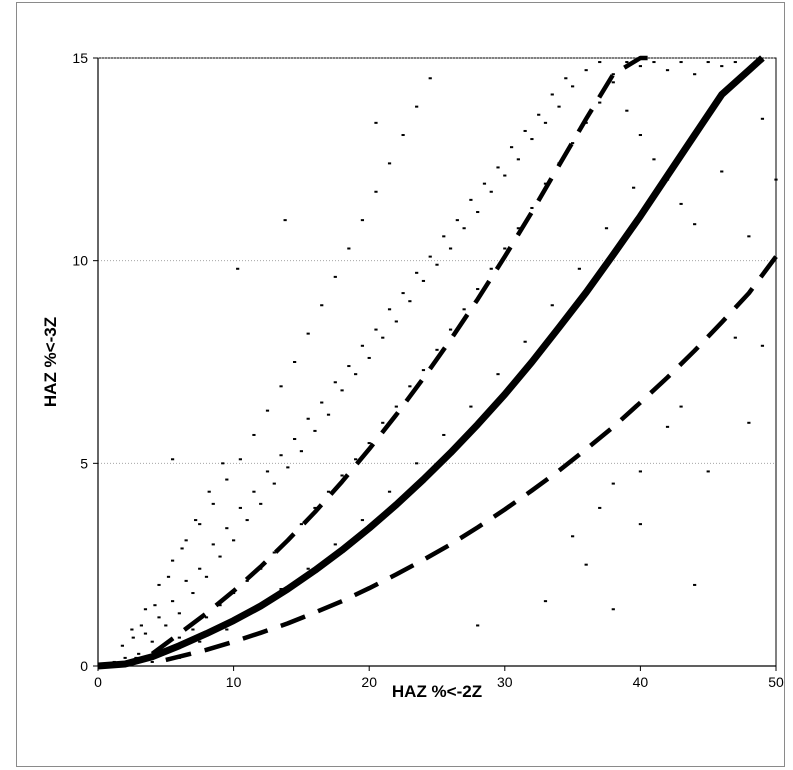 Image resolution: width=793 pixels, height=770 pixels. Describe the element at coordinates (641, 682) in the screenshot. I see `x-tick-label: 40` at that location.